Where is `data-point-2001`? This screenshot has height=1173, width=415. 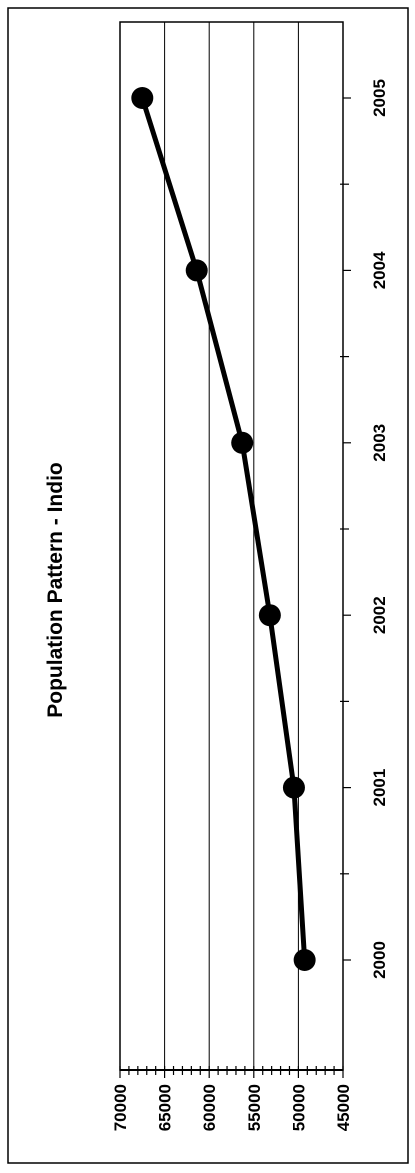 data-point-2001 is located at coordinates (293, 787).